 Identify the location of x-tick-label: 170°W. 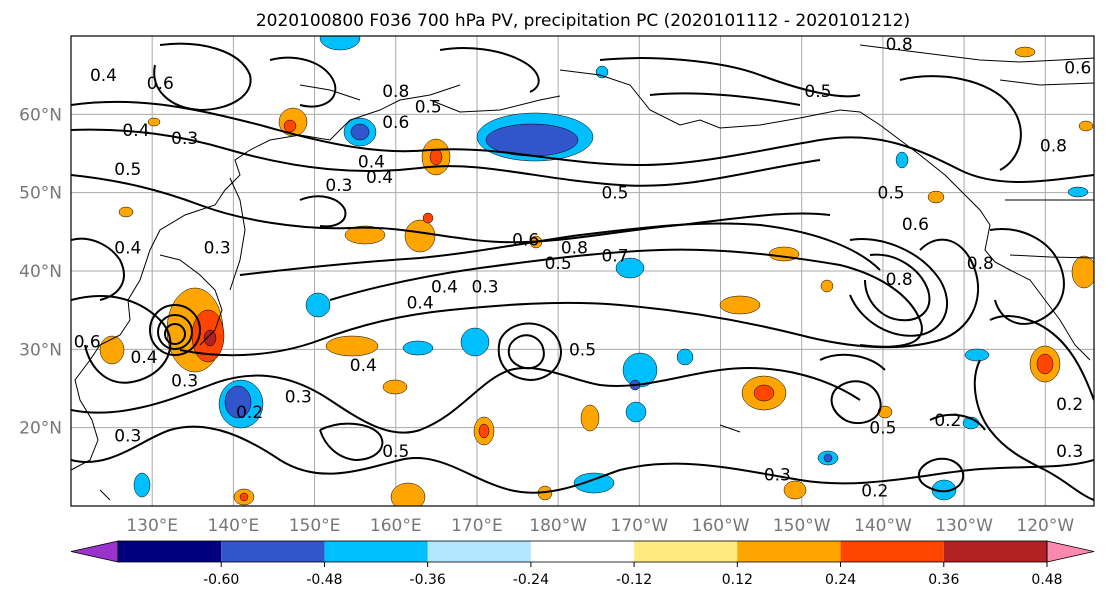
(639, 526).